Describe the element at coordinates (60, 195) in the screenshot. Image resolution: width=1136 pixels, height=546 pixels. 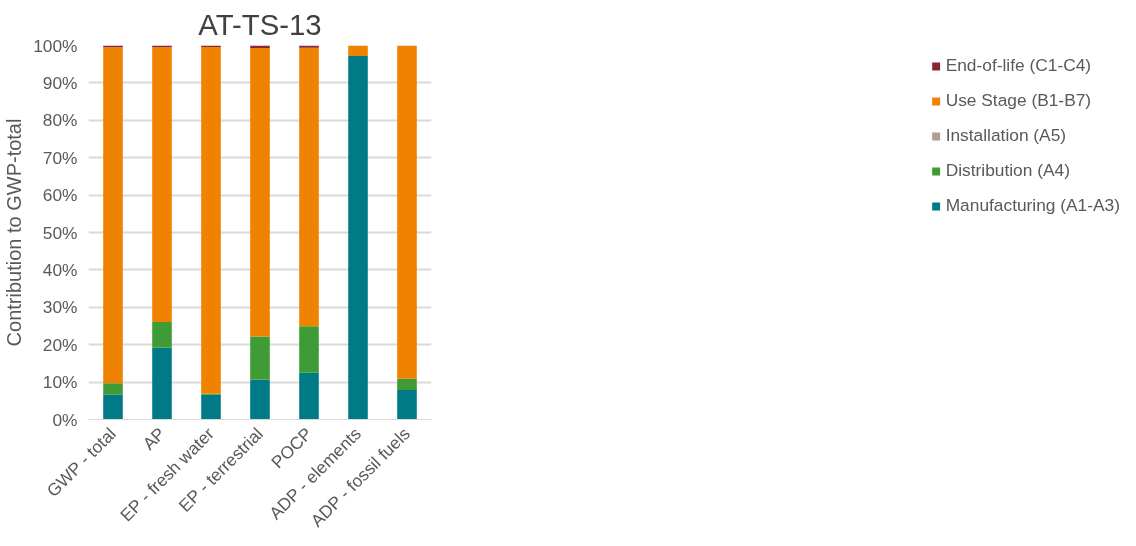
I see `y-tick-label: 60%` at that location.